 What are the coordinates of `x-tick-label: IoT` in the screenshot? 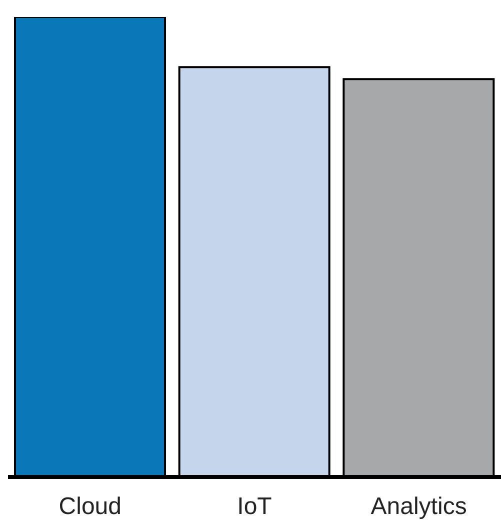 It's located at (254, 506).